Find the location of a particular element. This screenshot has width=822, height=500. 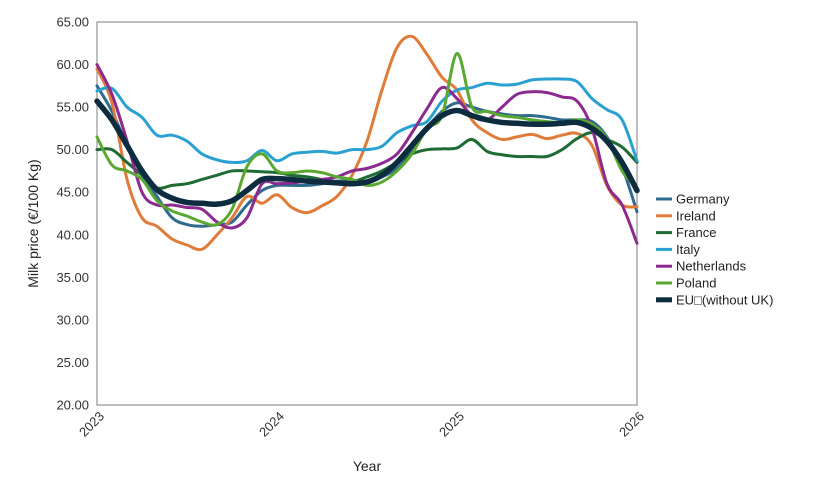

legend-item: Italy is located at coordinates (678, 249).